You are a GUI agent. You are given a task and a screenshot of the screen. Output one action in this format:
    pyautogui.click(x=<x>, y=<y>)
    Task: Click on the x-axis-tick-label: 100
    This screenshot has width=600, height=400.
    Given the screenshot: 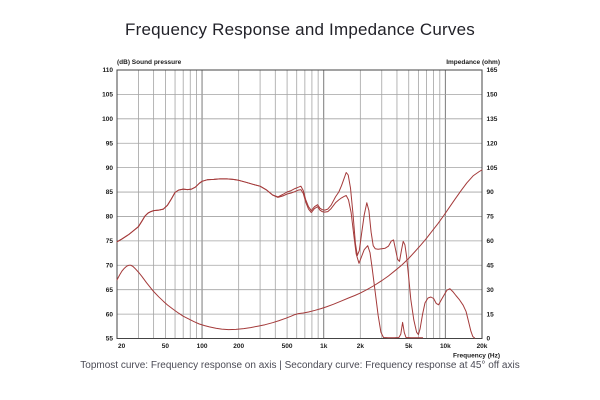 What is the action you would take?
    pyautogui.click(x=202, y=346)
    